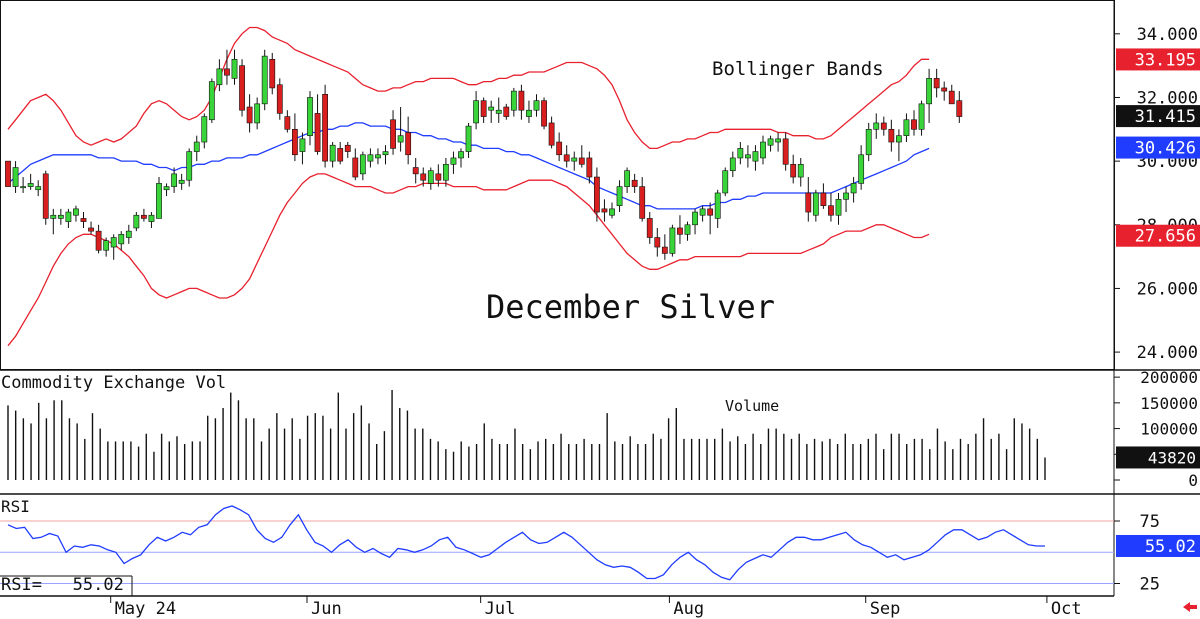 The height and width of the screenshot is (619, 1200). I want to click on x-tick-label: Jul, so click(500, 609).